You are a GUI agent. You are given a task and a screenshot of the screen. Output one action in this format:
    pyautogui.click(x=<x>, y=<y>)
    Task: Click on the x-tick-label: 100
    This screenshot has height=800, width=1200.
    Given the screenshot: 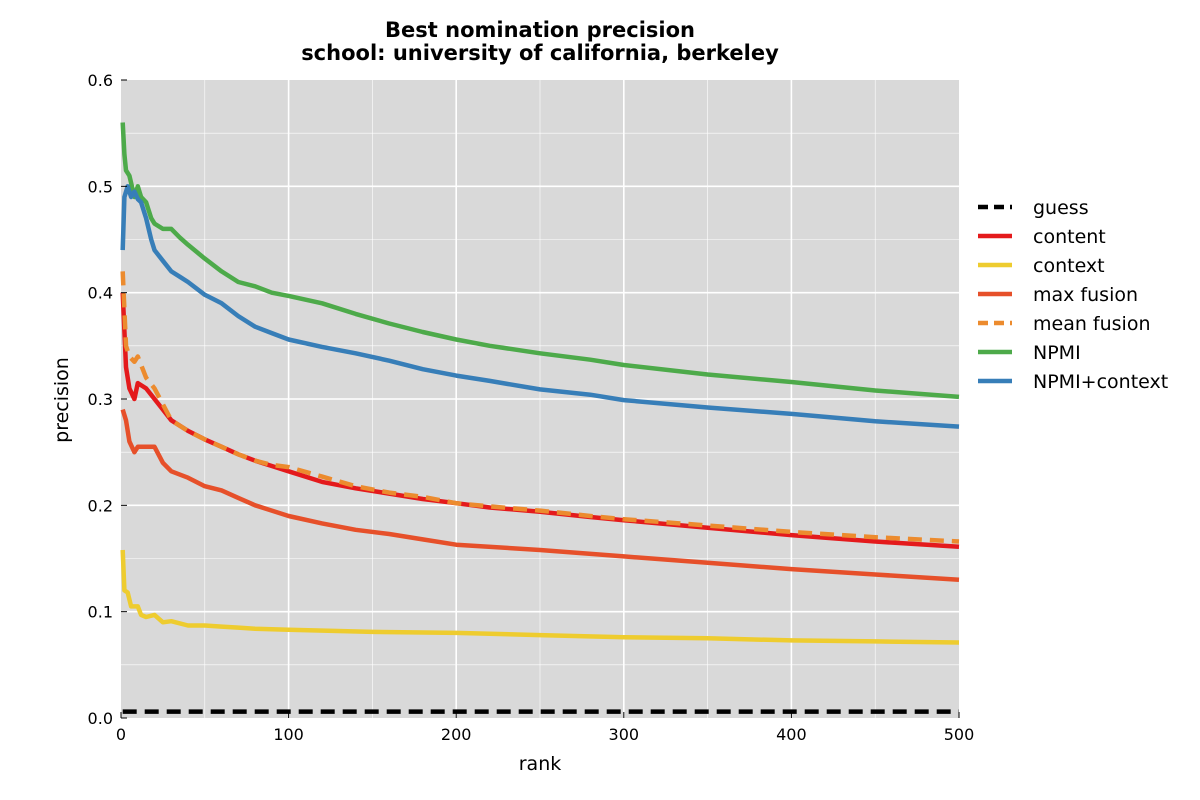 What is the action you would take?
    pyautogui.click(x=288, y=734)
    